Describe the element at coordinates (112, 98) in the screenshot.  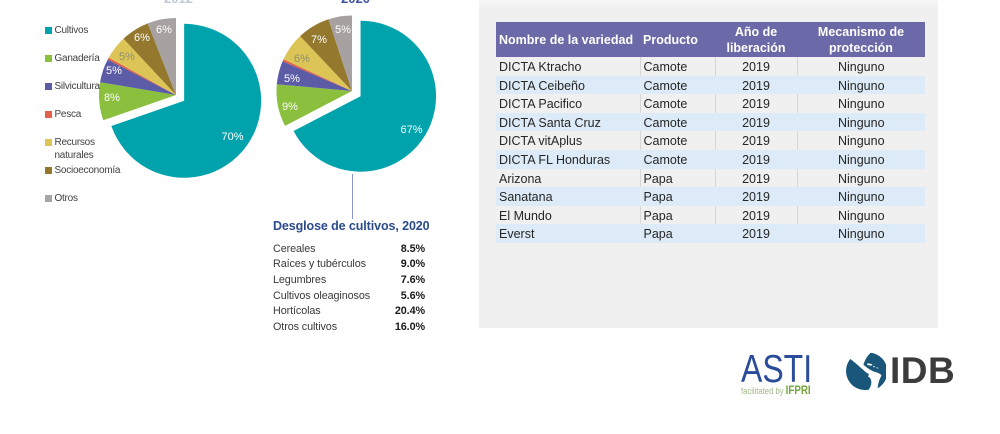
I see `svg-text: 8%` at that location.